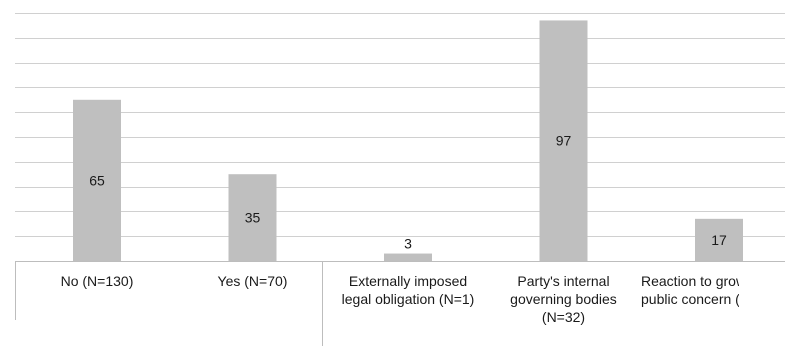 This screenshot has width=785, height=346. I want to click on data-label: 17, so click(719, 240).